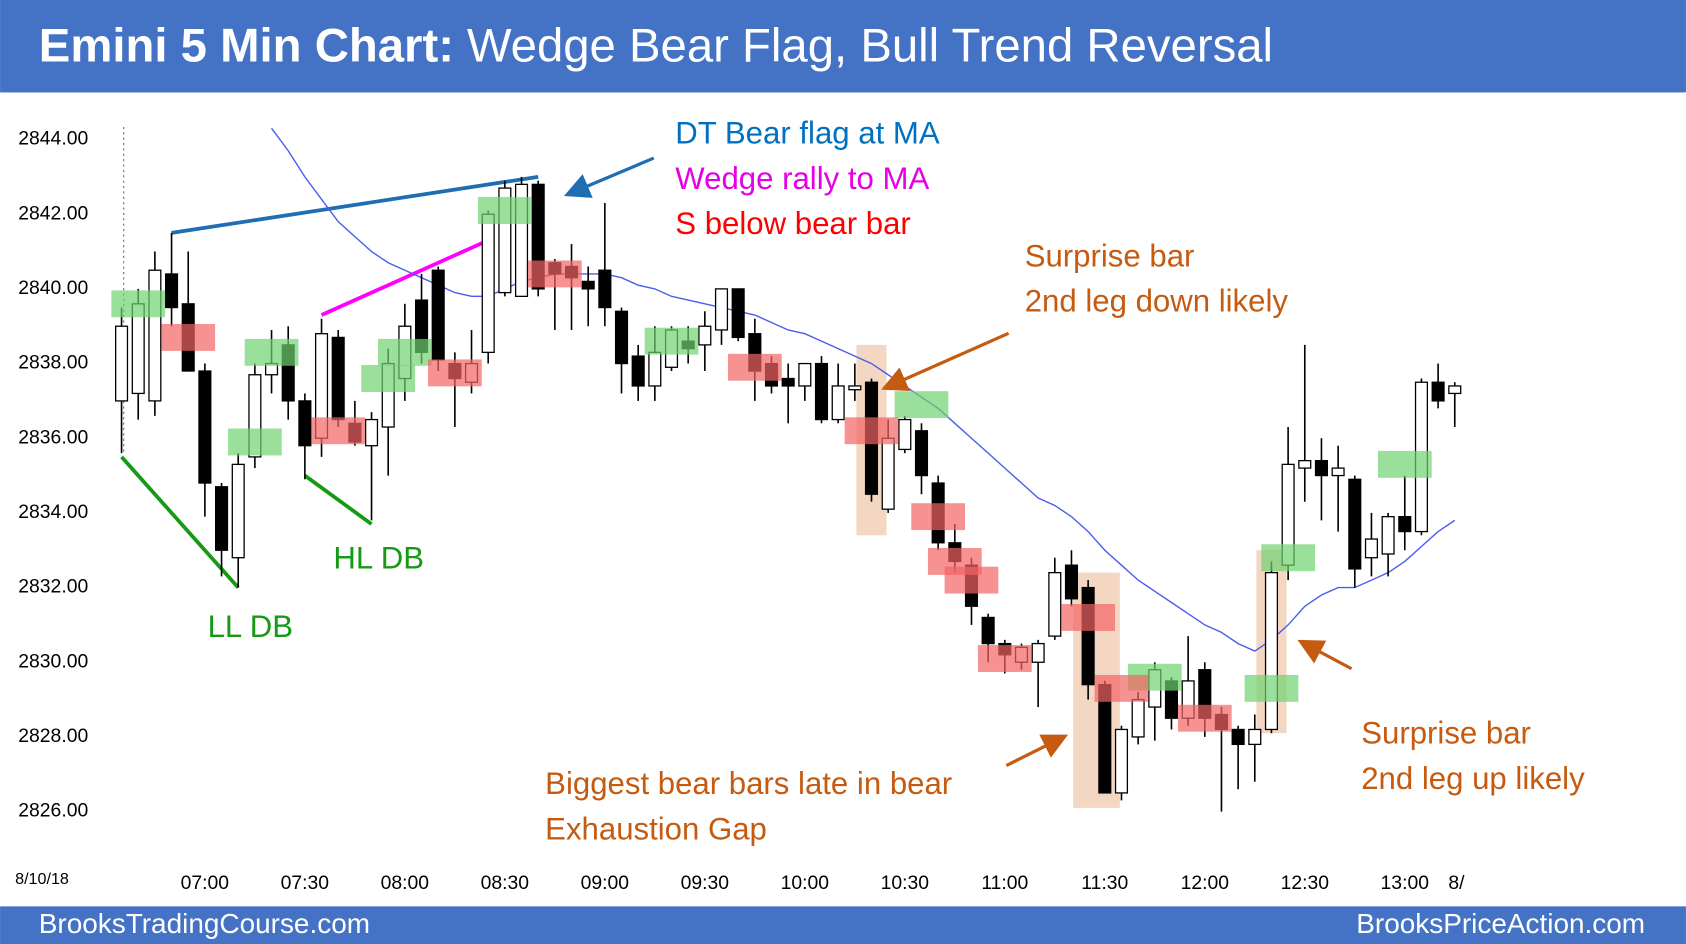  Describe the element at coordinates (870, 45) in the screenshot. I see `subtitle: Wedge Bear Flag, Bull Trend Reversal` at that location.